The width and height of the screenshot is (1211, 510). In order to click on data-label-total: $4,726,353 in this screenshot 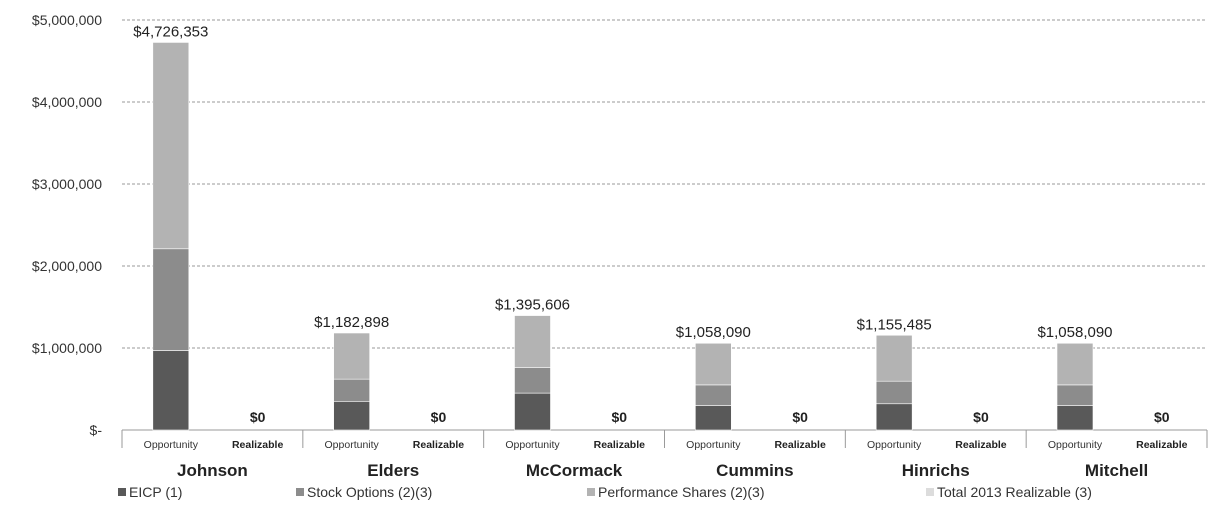, I will do `click(170, 31)`.